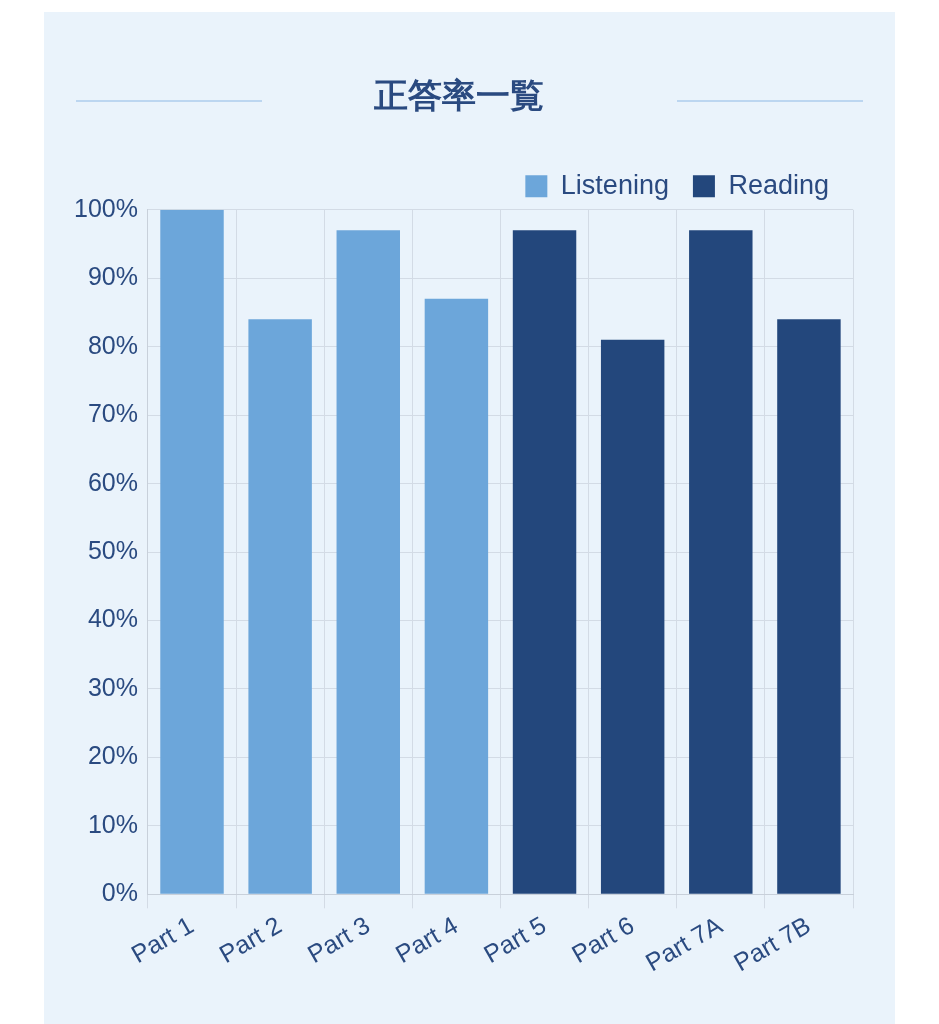 The width and height of the screenshot is (939, 1024). I want to click on legend-label: Reading, so click(778, 184).